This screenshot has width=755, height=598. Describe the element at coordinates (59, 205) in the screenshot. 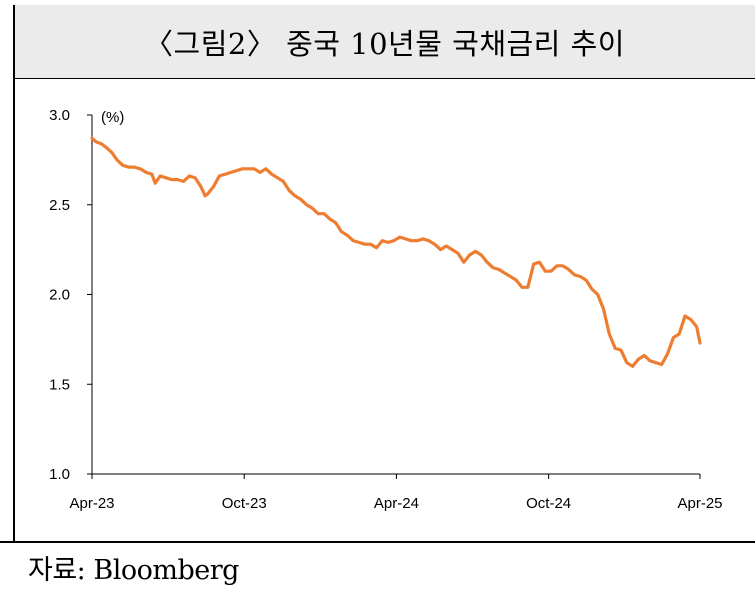

I see `y-tick-label: 2.5` at that location.